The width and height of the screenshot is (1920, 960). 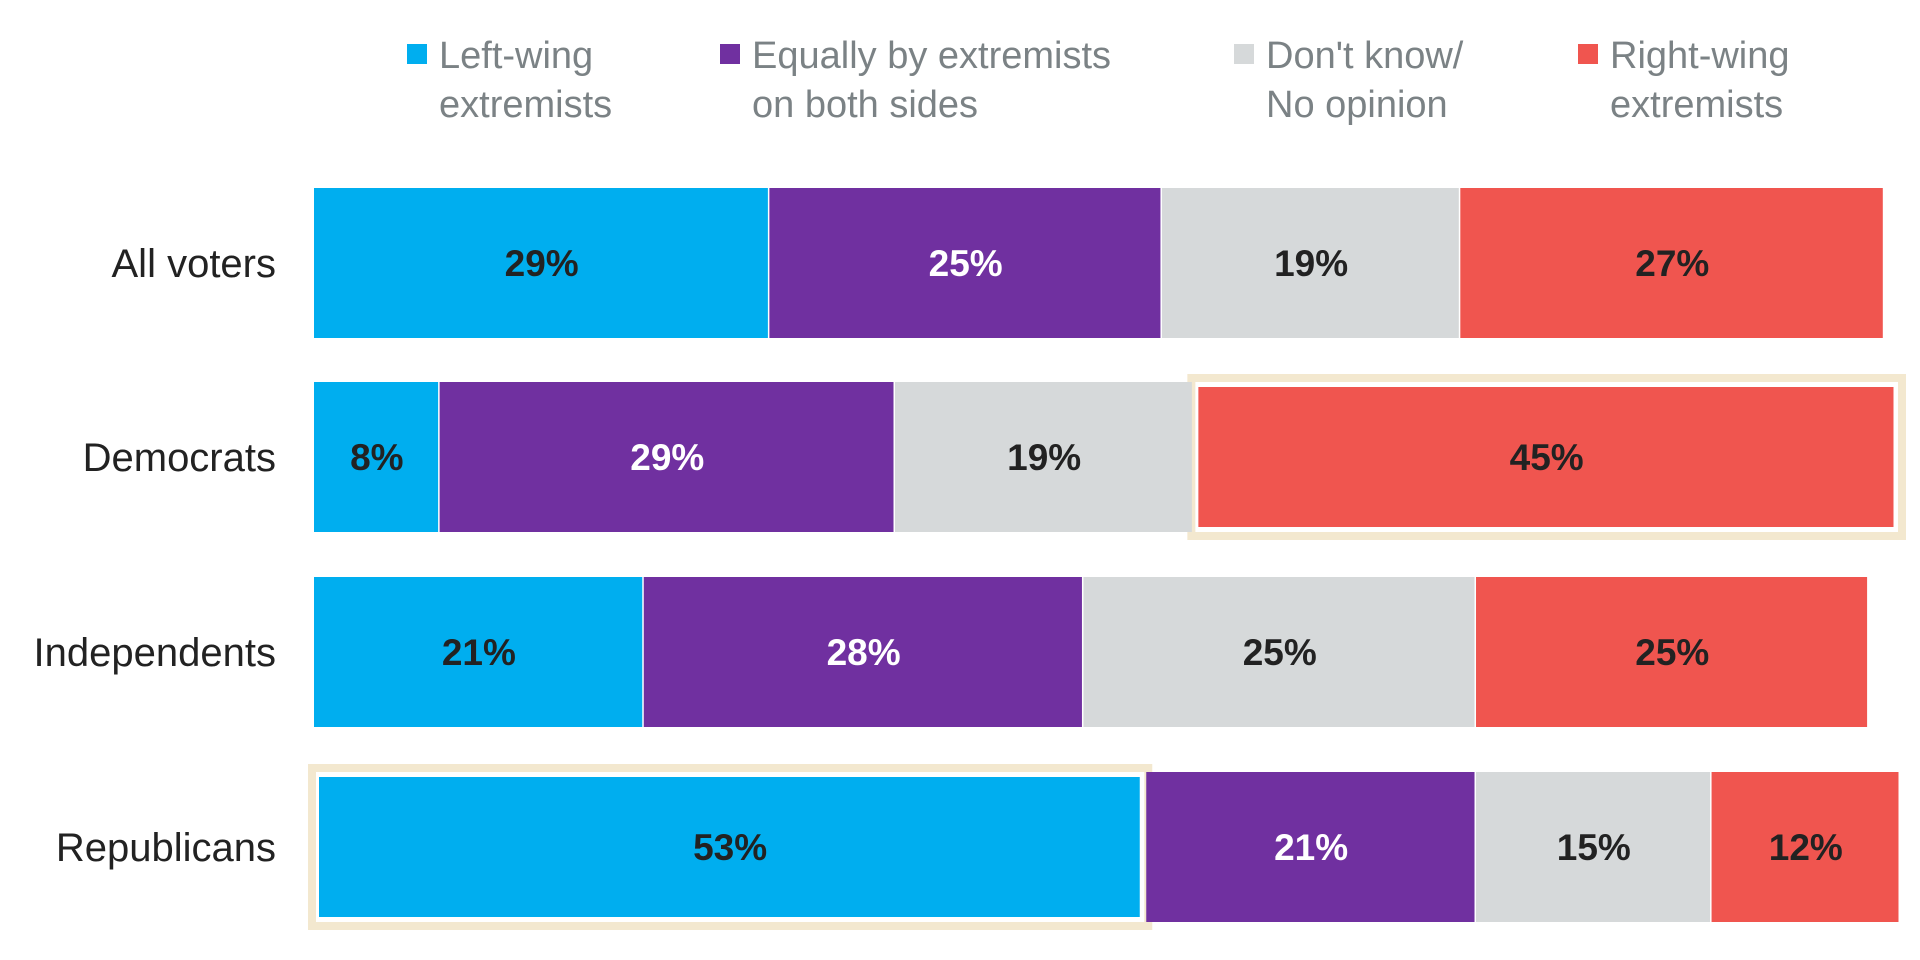 I want to click on bar-independents-don-t-know-no-opinion, so click(x=1279, y=652).